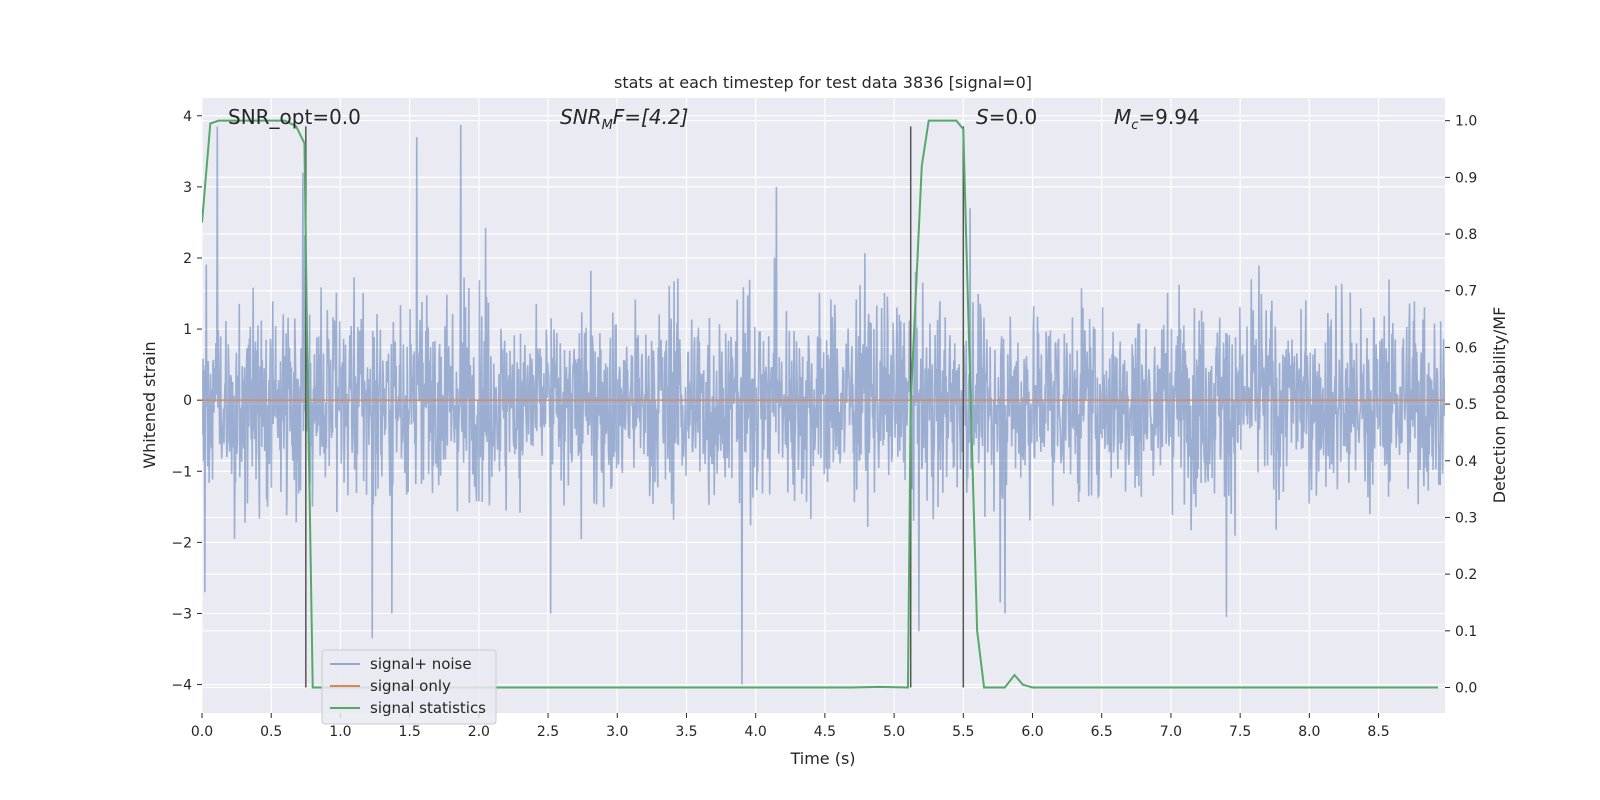  I want to click on x-tick-label: 5.5, so click(963, 732).